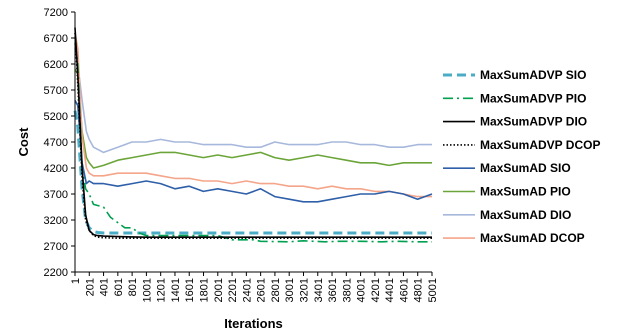 The image size is (619, 333). I want to click on x-tick-label: 3401, so click(319, 290).